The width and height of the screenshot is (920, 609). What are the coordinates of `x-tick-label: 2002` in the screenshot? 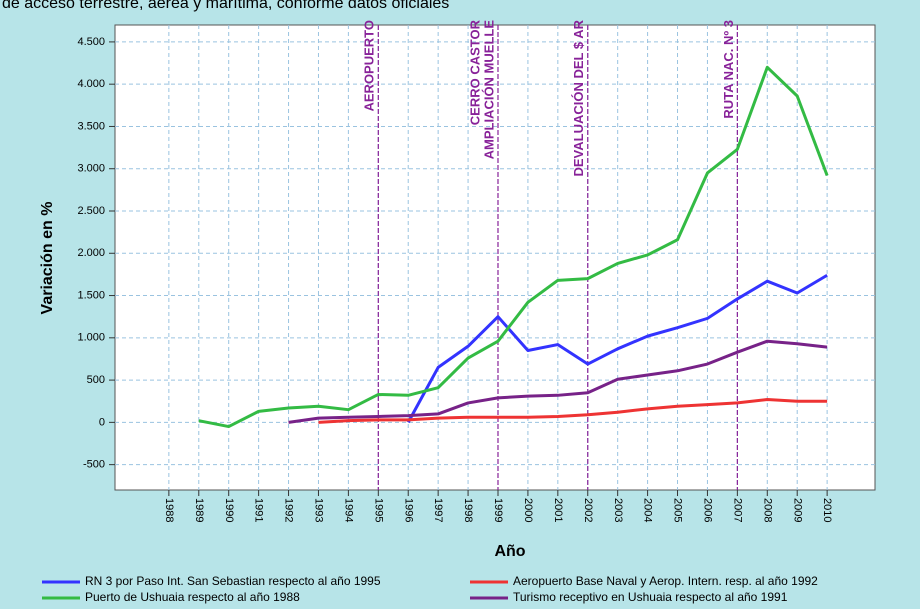 It's located at (588, 510).